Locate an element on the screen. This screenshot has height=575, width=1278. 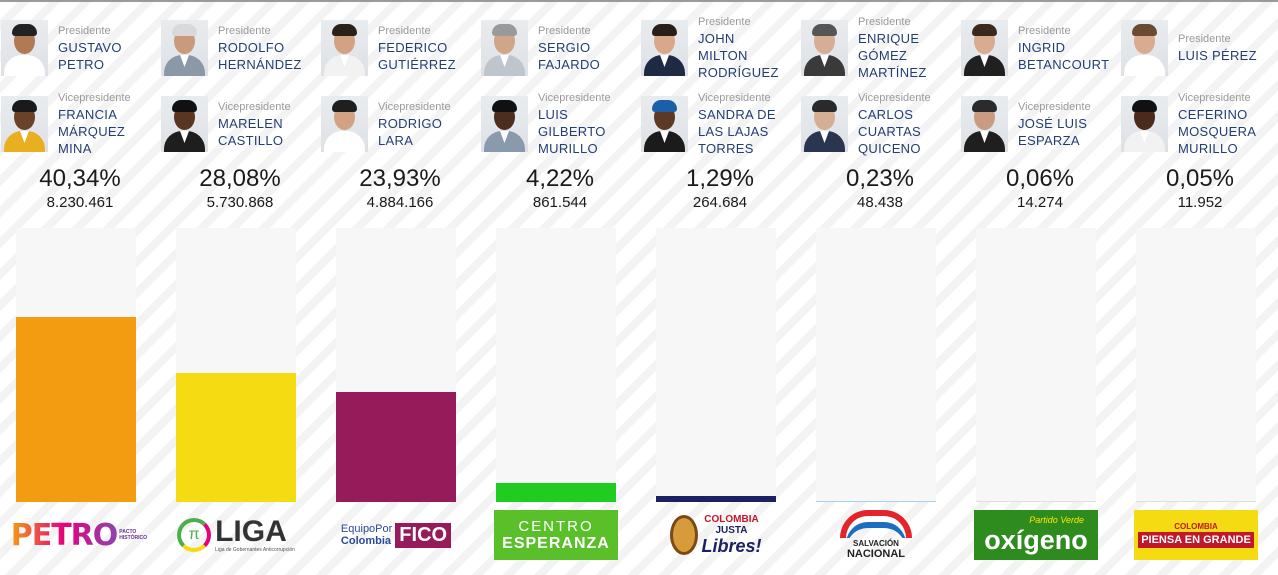
party-logo: EquipoPor Colombia FICO is located at coordinates (396, 535).